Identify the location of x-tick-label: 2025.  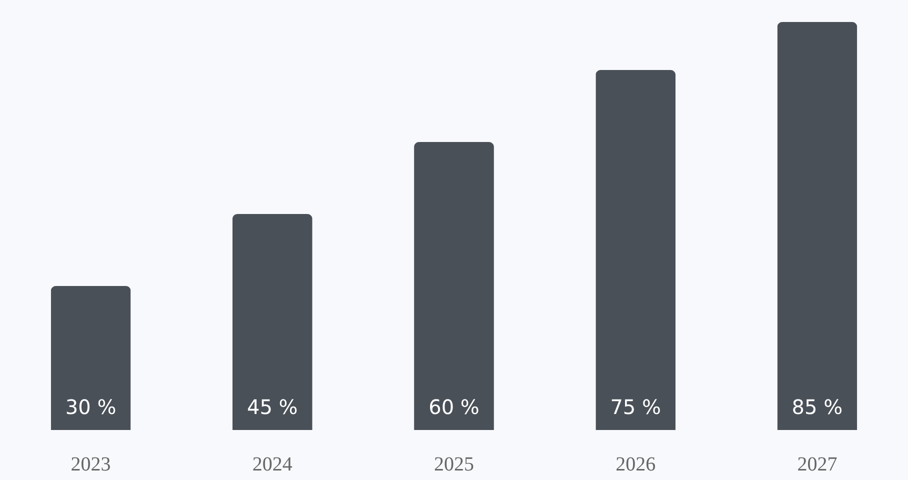
(454, 465).